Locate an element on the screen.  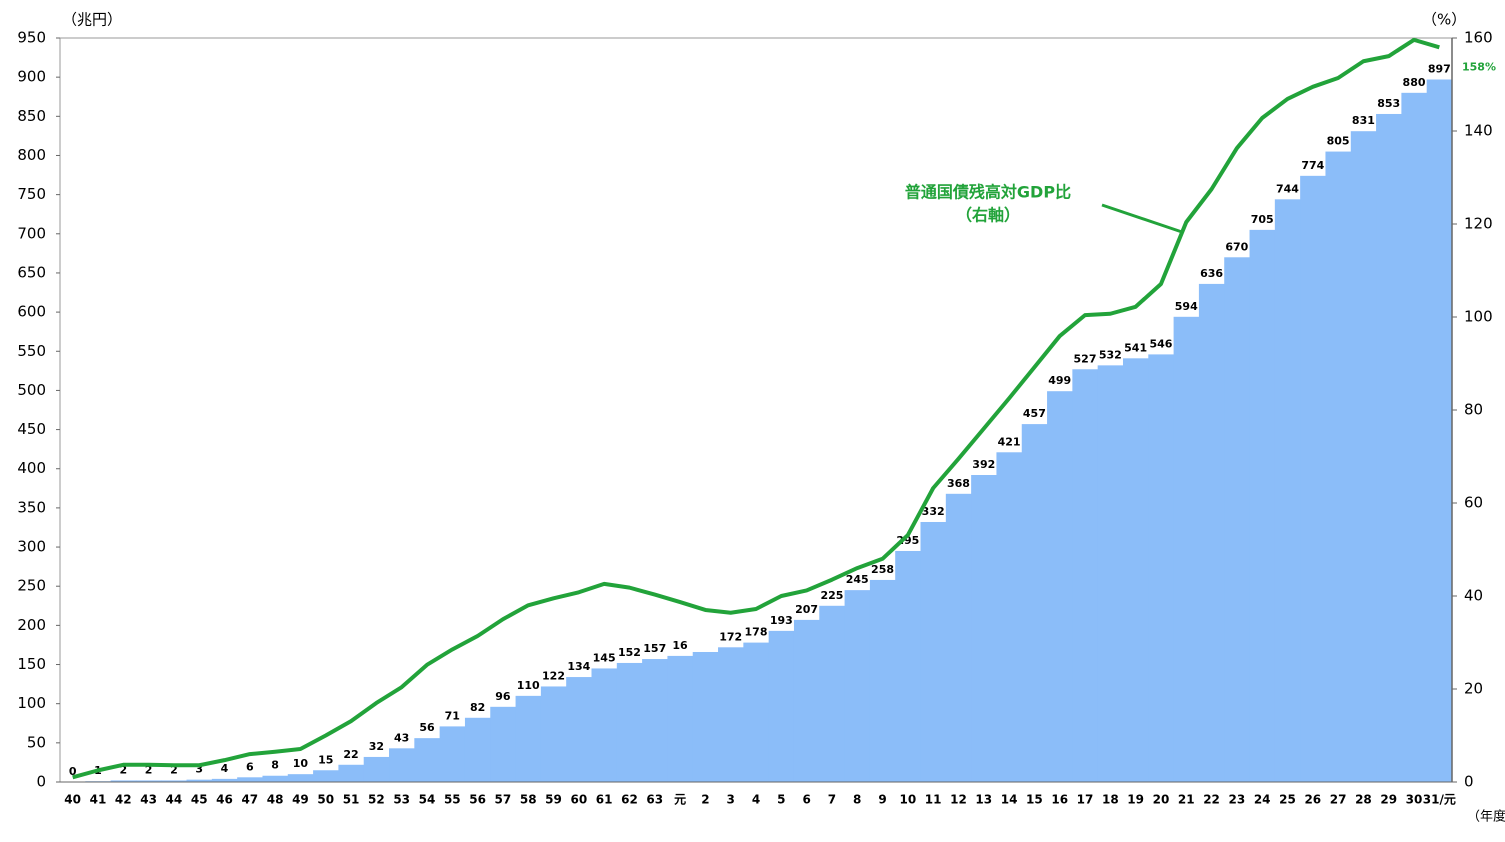
x-tick-label: 28 is located at coordinates (1363, 800).